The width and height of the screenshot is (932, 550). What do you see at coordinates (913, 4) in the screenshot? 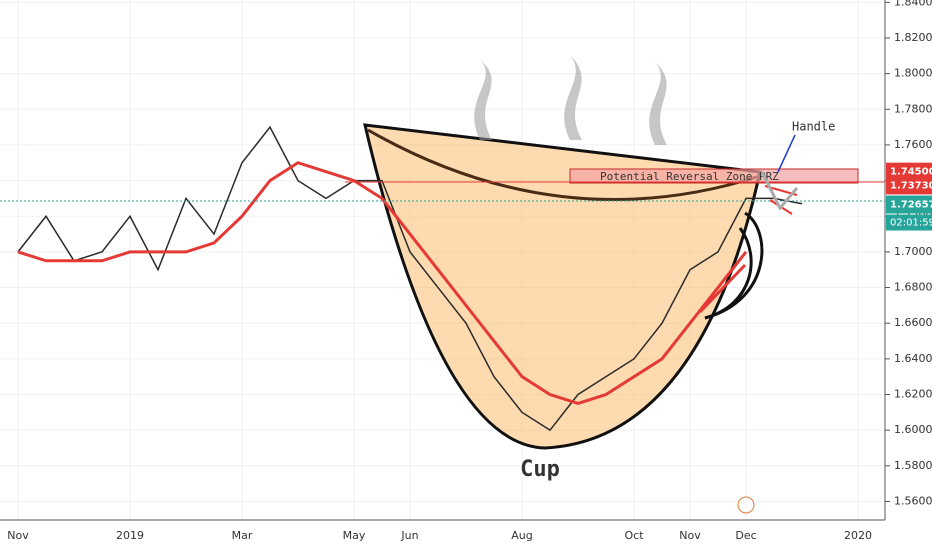
I see `y-tick-label: 1.84000` at bounding box center [913, 4].